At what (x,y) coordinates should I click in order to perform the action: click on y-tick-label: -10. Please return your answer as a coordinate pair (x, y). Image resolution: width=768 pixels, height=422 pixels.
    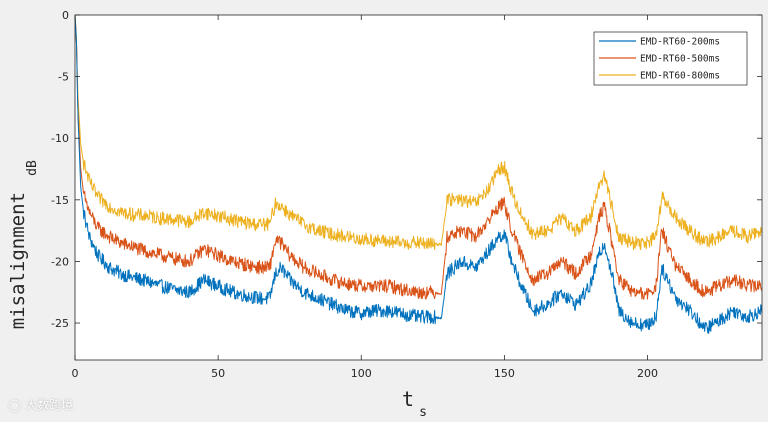
    Looking at the image, I should click on (60, 138).